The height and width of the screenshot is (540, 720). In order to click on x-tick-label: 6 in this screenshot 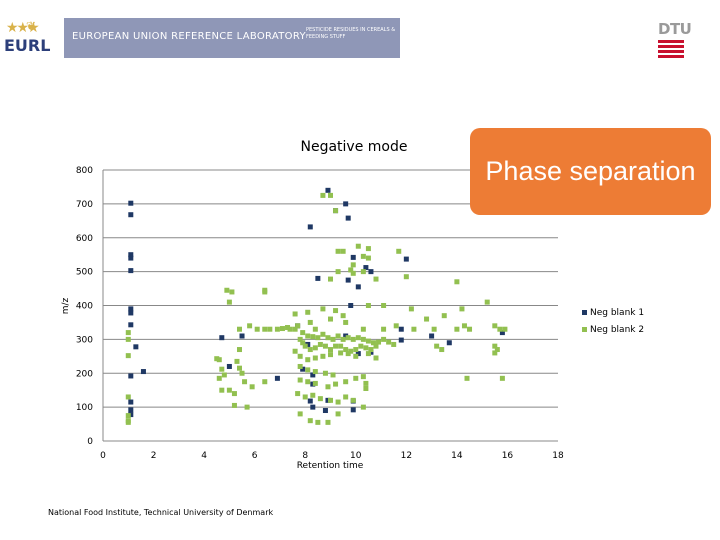, I will do `click(255, 456)`.